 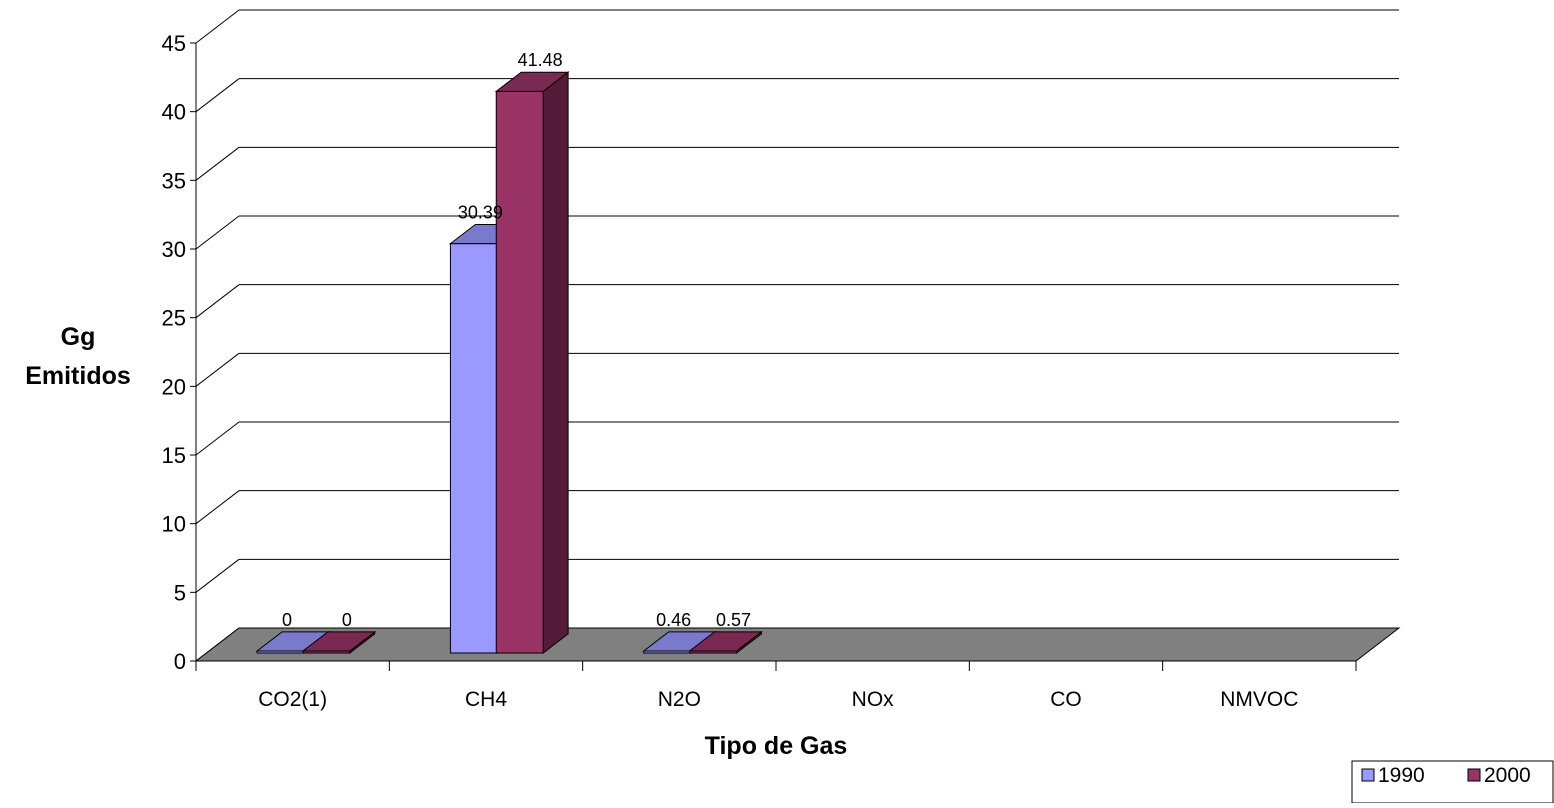 I want to click on legend-label-2000: 2000, so click(x=1507, y=775).